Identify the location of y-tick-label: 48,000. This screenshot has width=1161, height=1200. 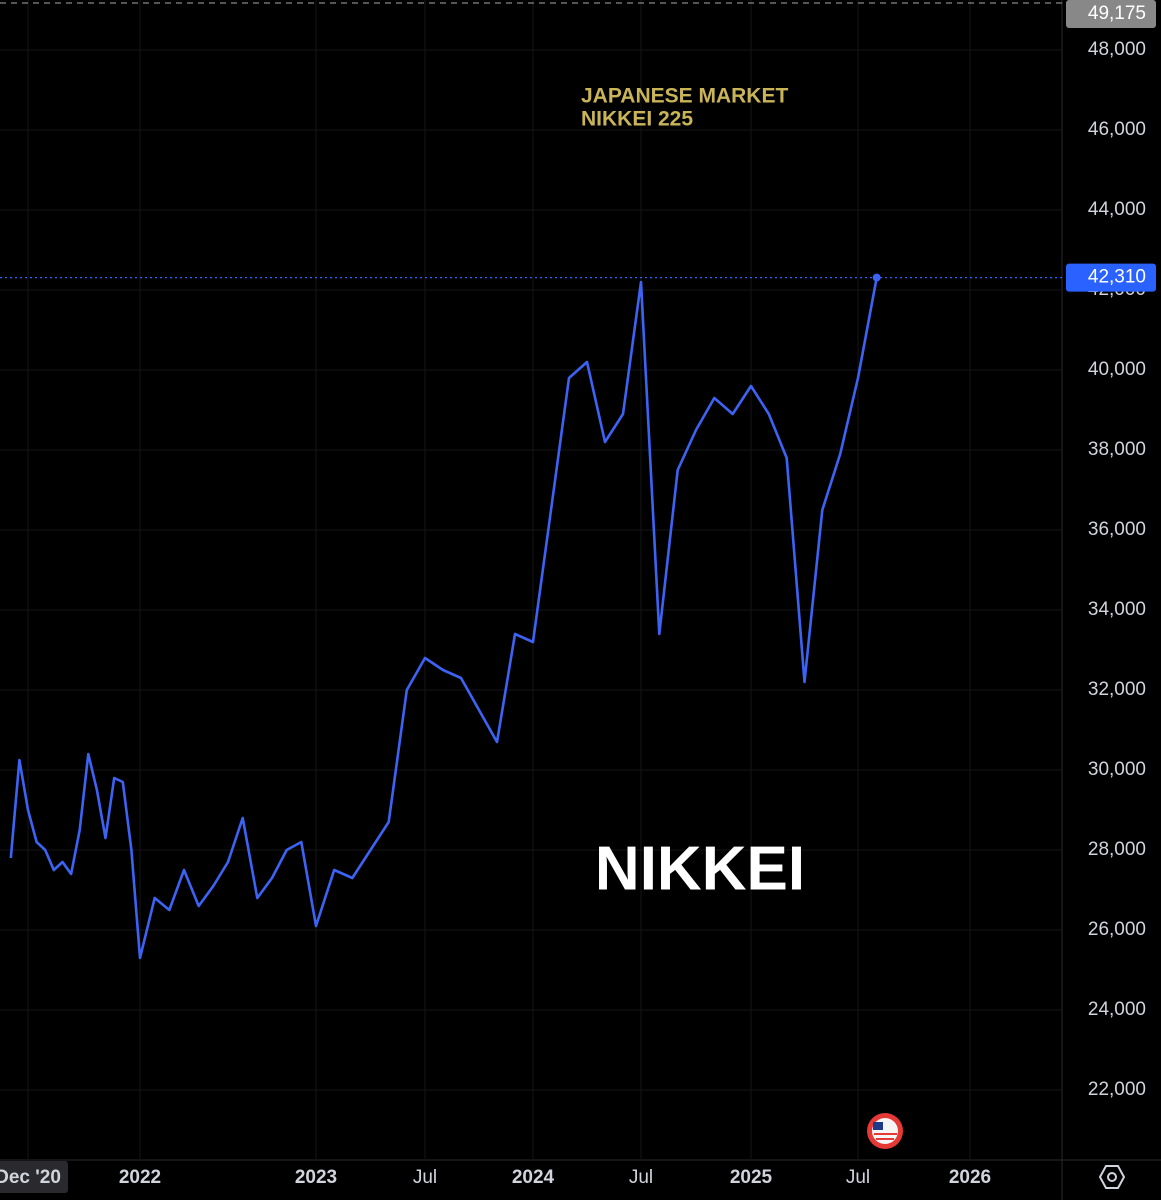
(1117, 49).